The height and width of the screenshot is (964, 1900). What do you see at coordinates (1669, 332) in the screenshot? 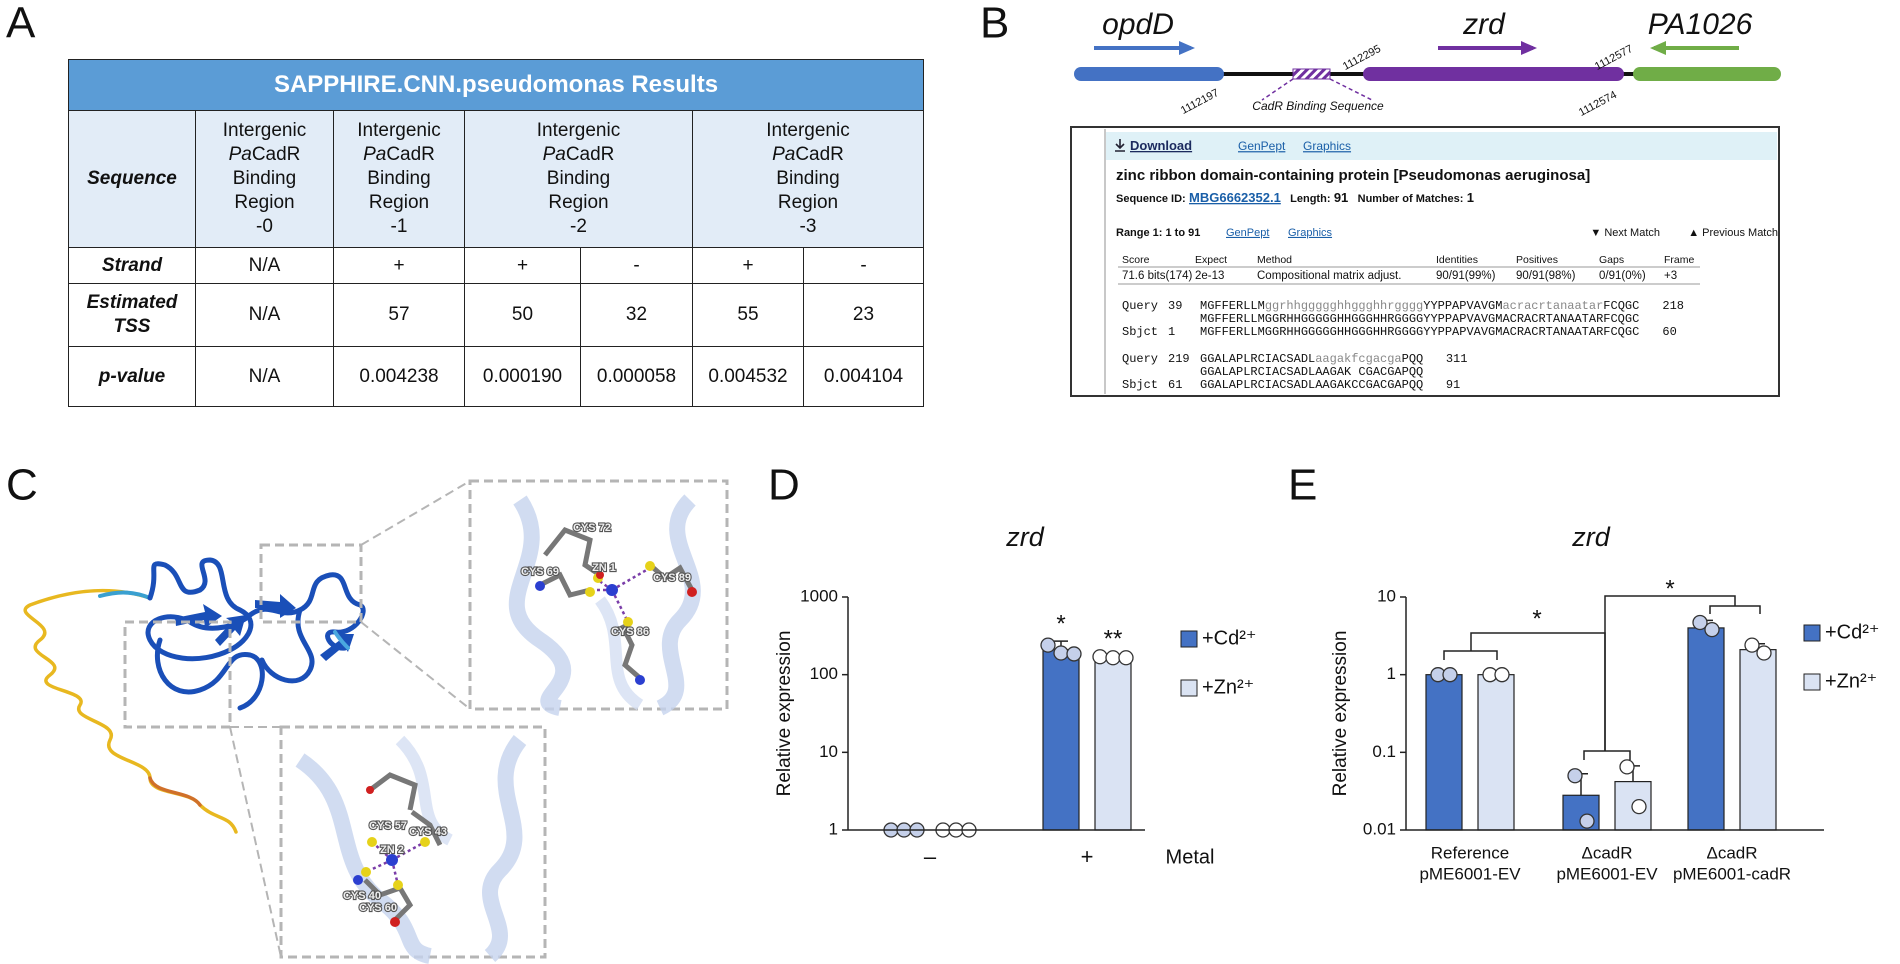
I see `align-end: 60` at bounding box center [1669, 332].